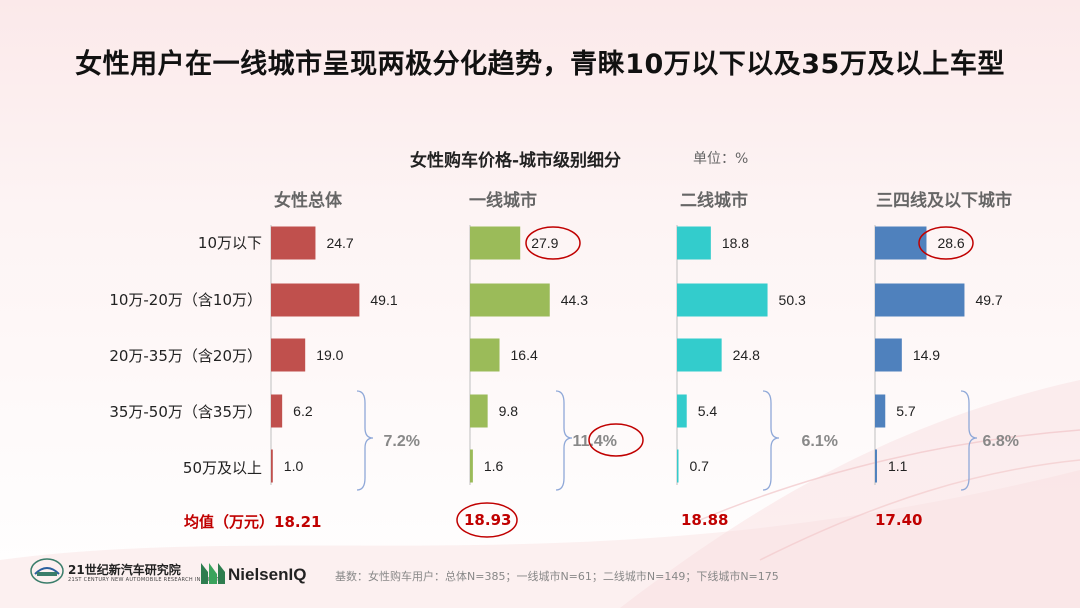  What do you see at coordinates (595, 441) in the screenshot?
I see `bracket-total-label: 11.4%` at bounding box center [595, 441].